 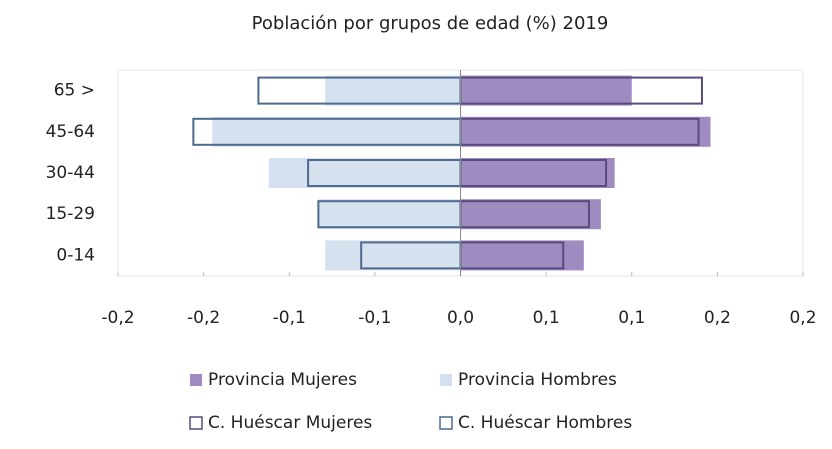 What do you see at coordinates (545, 423) in the screenshot?
I see `legend-label: C. Huéscar Hombres` at bounding box center [545, 423].